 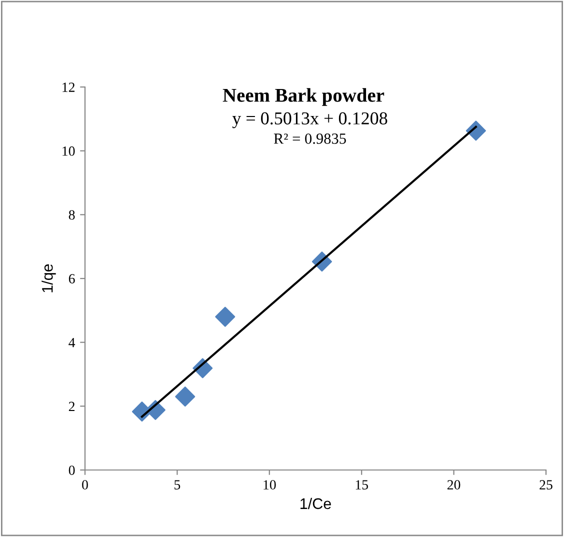 I want to click on x-tick-label: 20, so click(x=453, y=485).